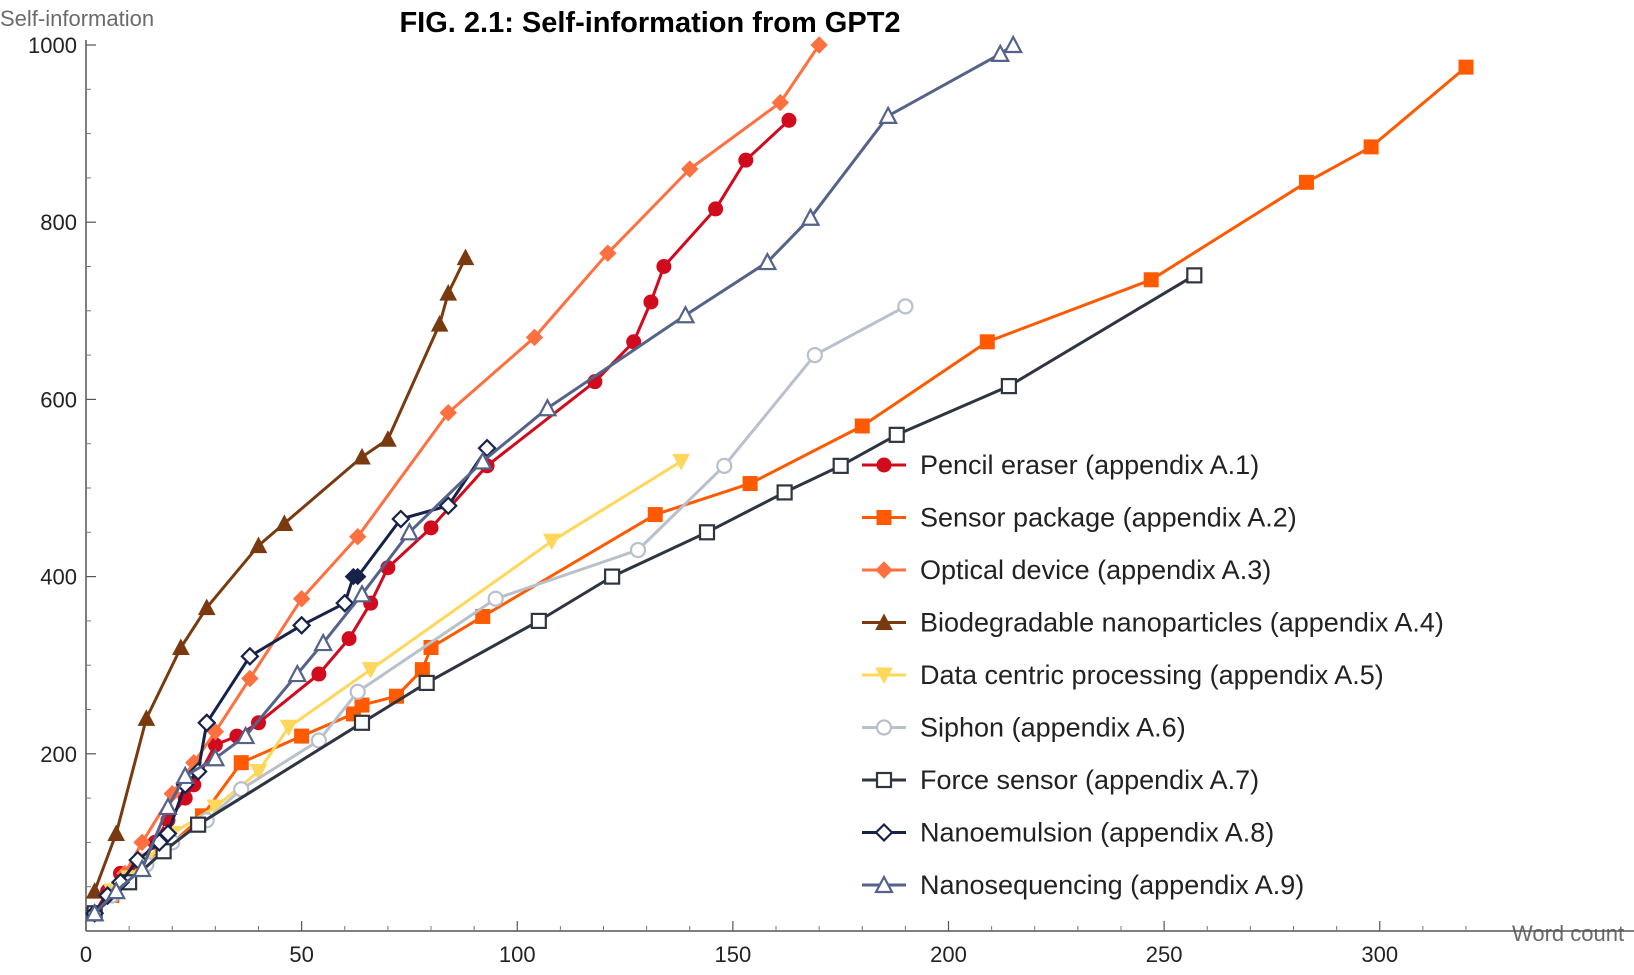 The height and width of the screenshot is (975, 1634). I want to click on x-tick-label: 100, so click(517, 954).